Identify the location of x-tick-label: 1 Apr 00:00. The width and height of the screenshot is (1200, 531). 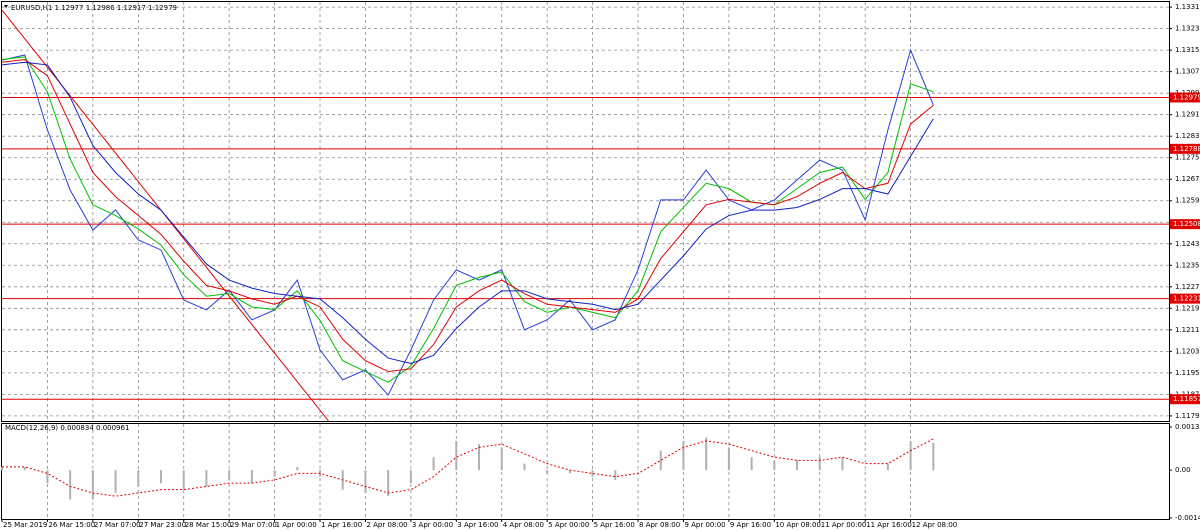
(296, 525).